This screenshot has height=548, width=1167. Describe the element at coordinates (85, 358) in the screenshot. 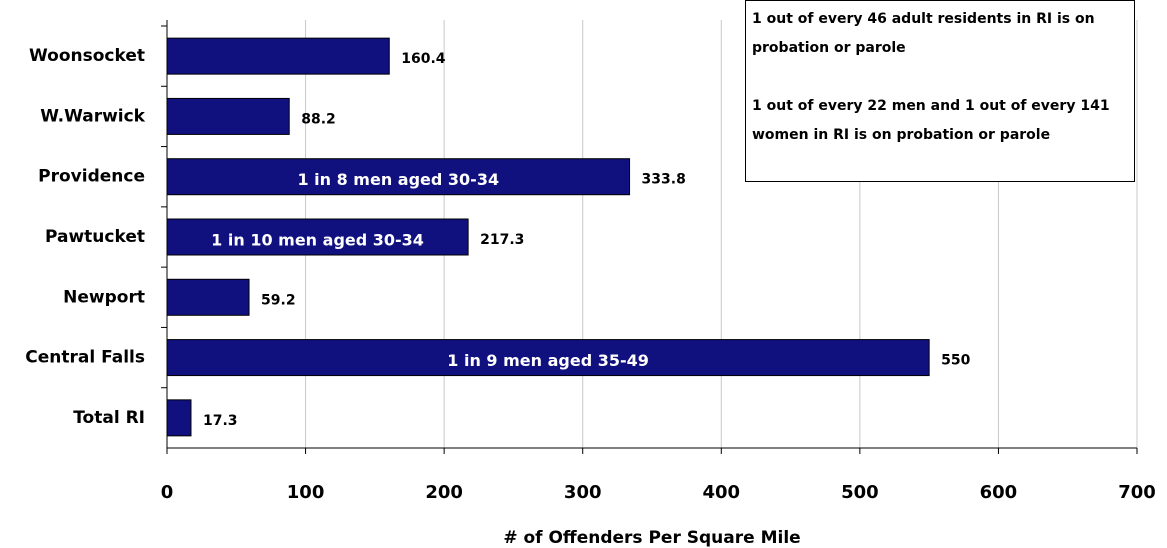

I see `y-tick-label: Central Falls` at that location.